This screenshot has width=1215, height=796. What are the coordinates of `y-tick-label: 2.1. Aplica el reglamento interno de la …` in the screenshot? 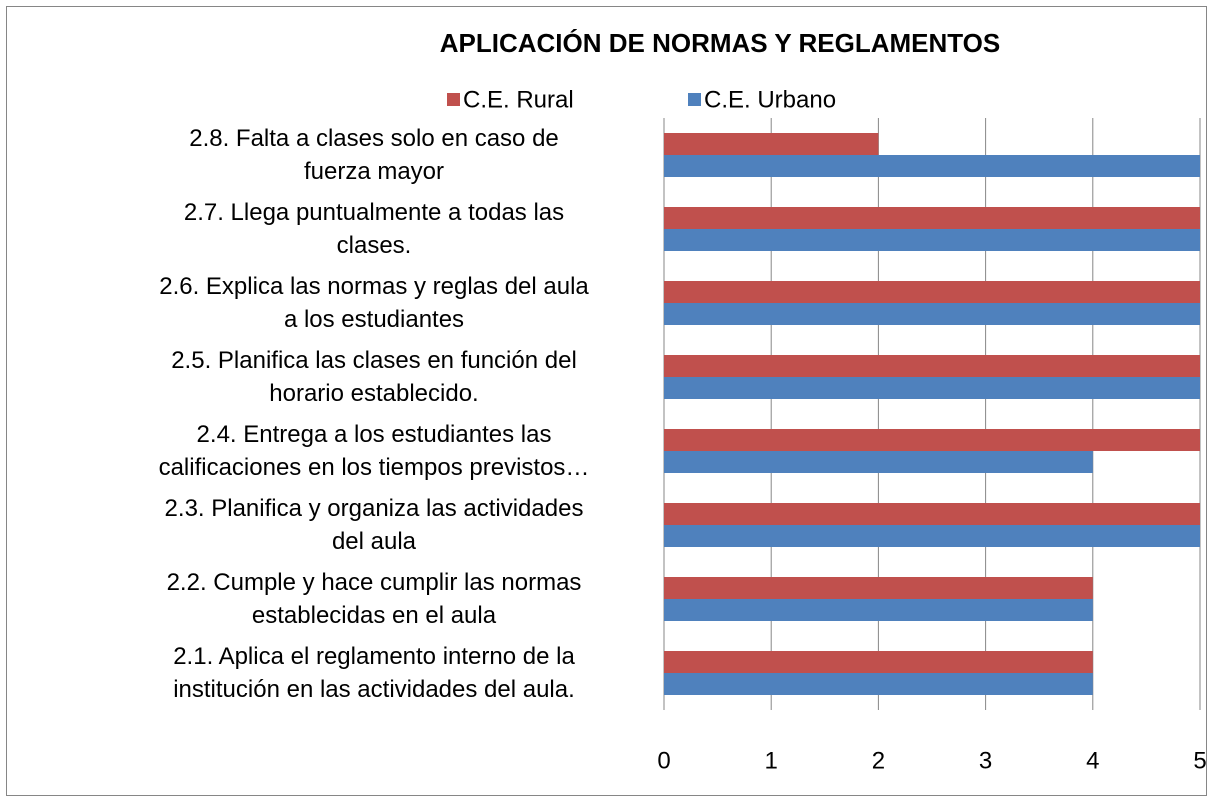 It's located at (374, 673).